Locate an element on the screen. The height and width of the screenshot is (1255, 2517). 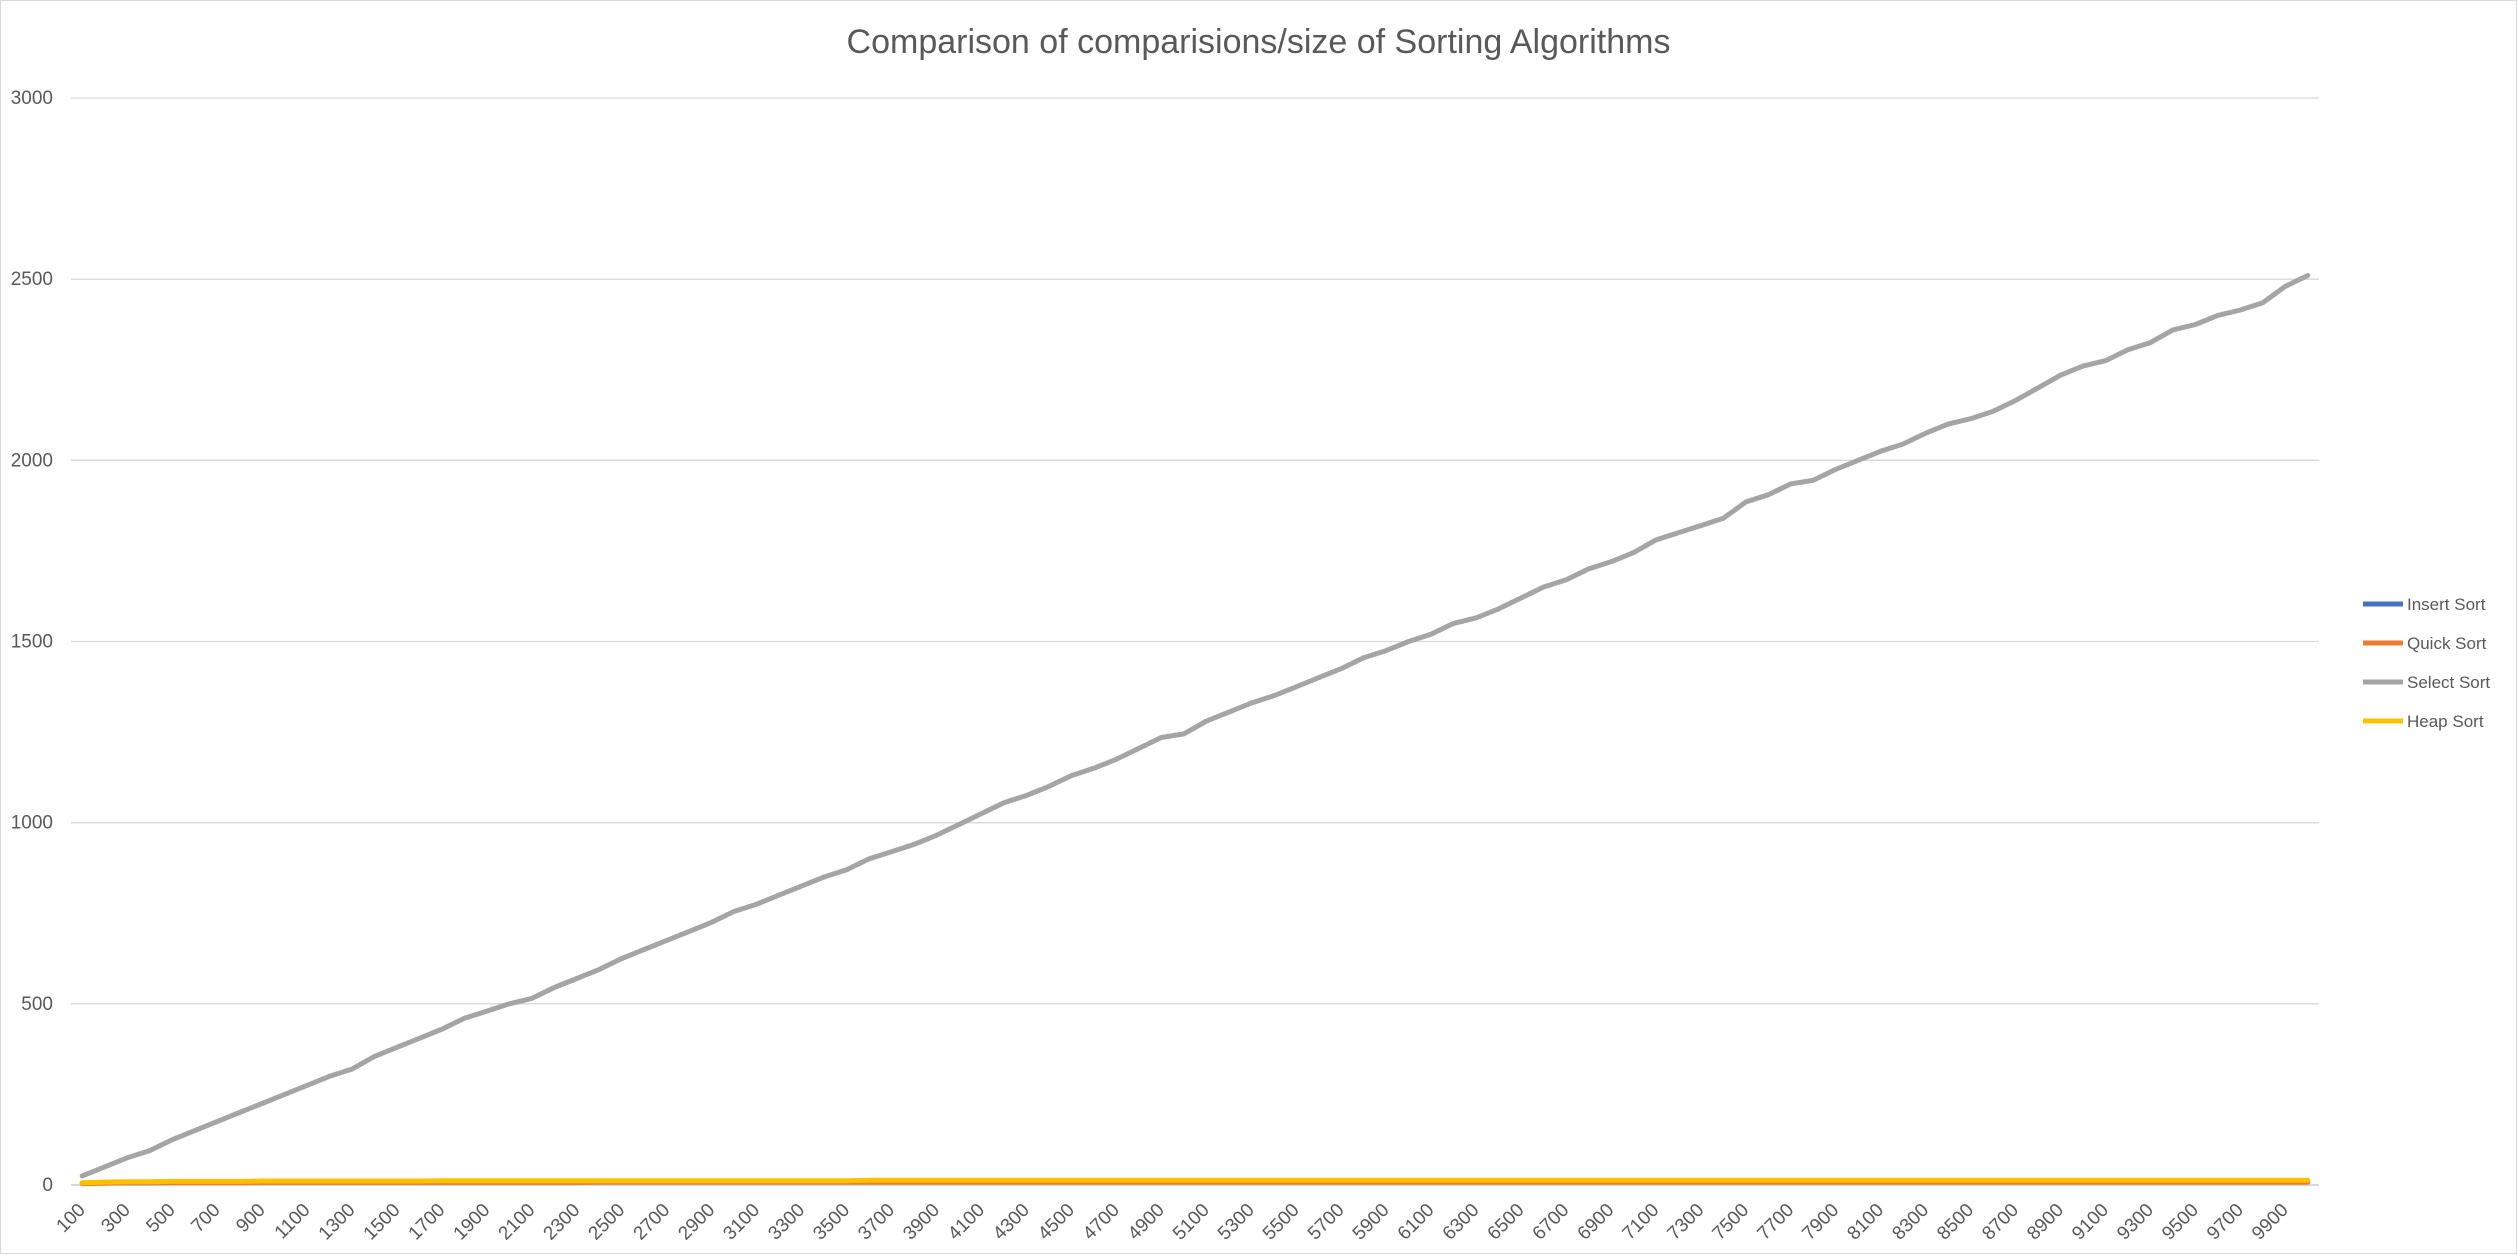
x-tick-label: 2900 is located at coordinates (696, 1222).